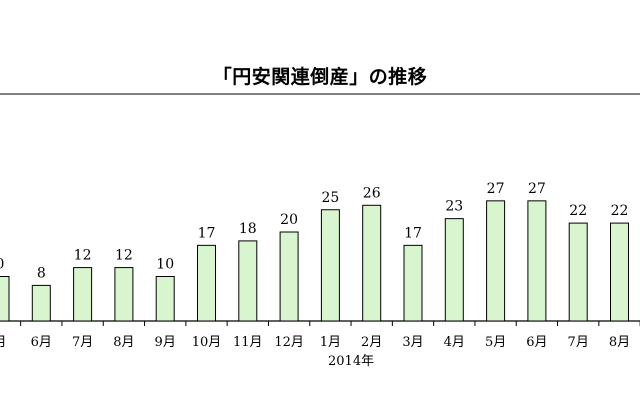  Describe the element at coordinates (495, 342) in the screenshot. I see `category-label: 5月` at that location.